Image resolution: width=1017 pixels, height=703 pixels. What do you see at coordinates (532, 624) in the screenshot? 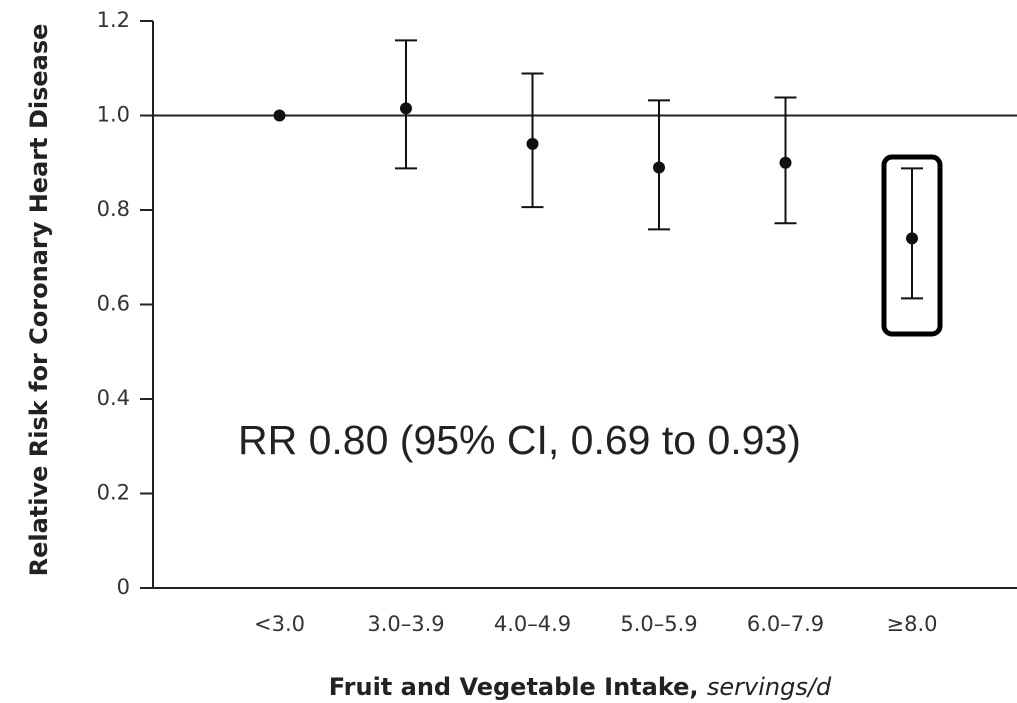
I see `x-tick-label: 4.0–4.9` at bounding box center [532, 624].